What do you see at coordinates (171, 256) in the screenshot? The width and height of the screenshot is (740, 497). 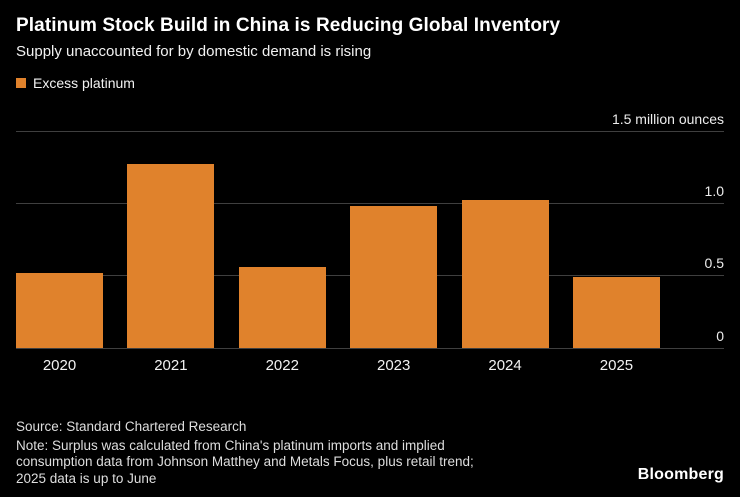 I see `bar-2021` at bounding box center [171, 256].